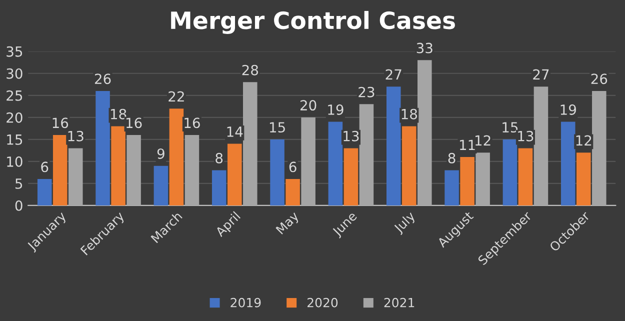 This screenshot has width=625, height=321. Describe the element at coordinates (160, 153) in the screenshot. I see `data-label: 9` at that location.